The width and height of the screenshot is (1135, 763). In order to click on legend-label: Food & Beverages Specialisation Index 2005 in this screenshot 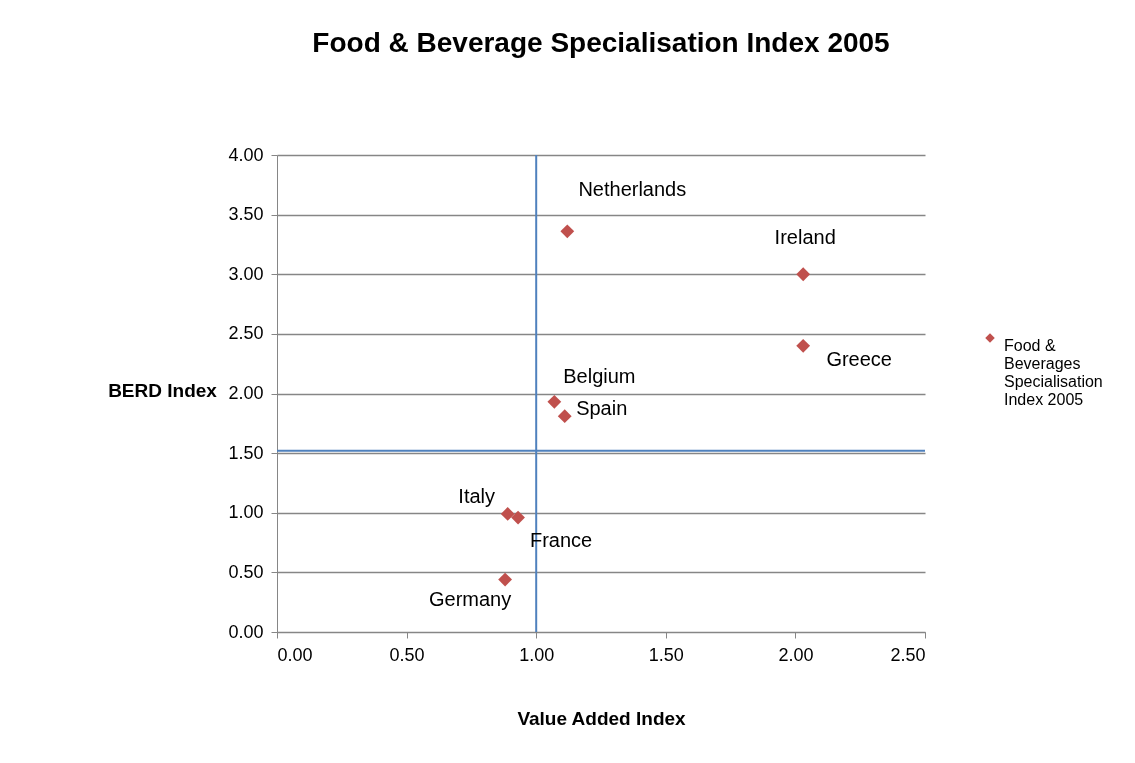, I will do `click(1053, 372)`.